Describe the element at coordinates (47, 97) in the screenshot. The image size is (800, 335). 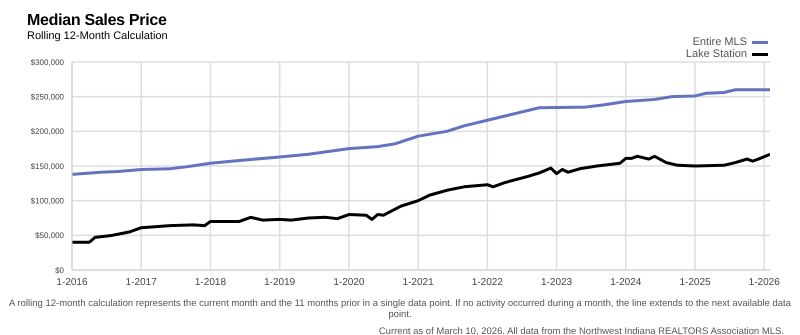
I see `y-tick-label: $250,000` at that location.